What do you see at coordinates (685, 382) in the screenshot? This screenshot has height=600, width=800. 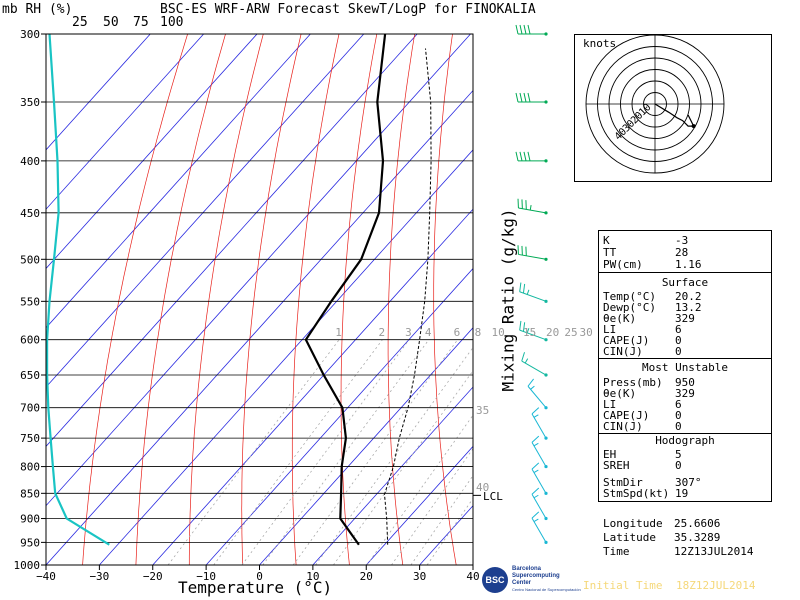 I see `unstable-press-value: 950` at bounding box center [685, 382].